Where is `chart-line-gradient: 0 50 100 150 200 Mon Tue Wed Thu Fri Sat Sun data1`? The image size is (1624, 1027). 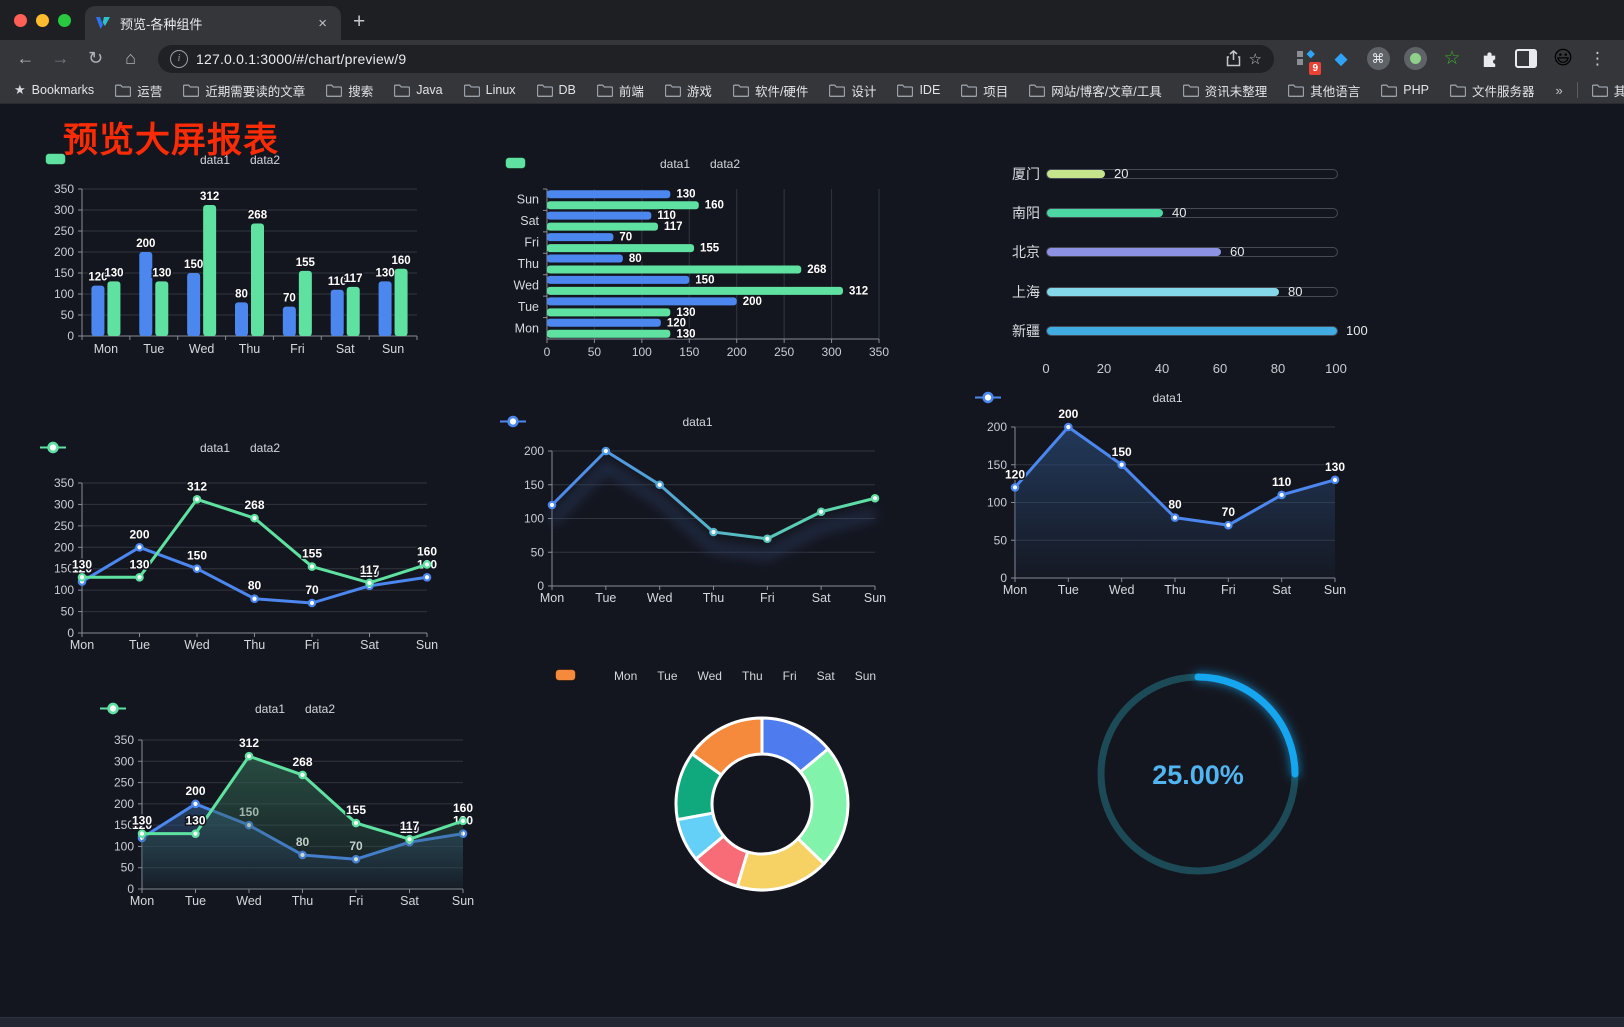
chart-line-gradient: 0 50 100 150 200 Mon Tue Wed Thu Fri Sat Sun data1 is located at coordinates (697, 511).